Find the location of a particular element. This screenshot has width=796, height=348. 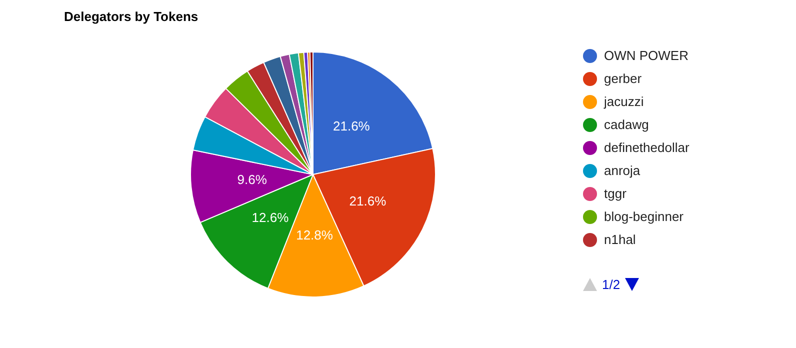

legend-label: jacuzzi is located at coordinates (624, 101).